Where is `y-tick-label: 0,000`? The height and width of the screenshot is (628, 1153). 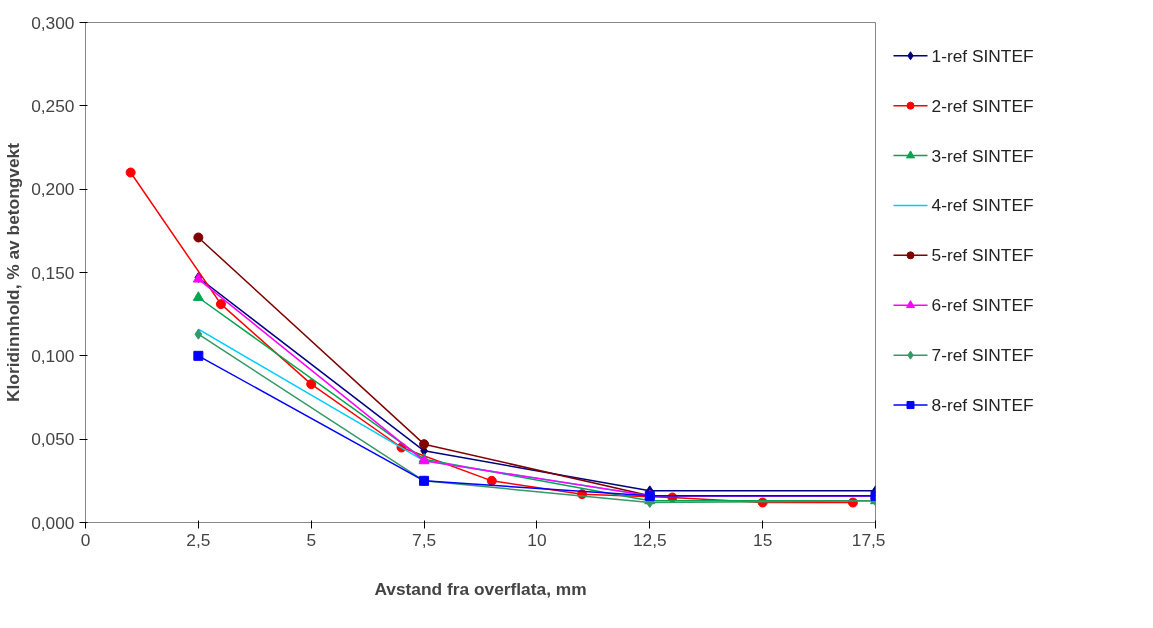 y-tick-label: 0,000 is located at coordinates (53, 522).